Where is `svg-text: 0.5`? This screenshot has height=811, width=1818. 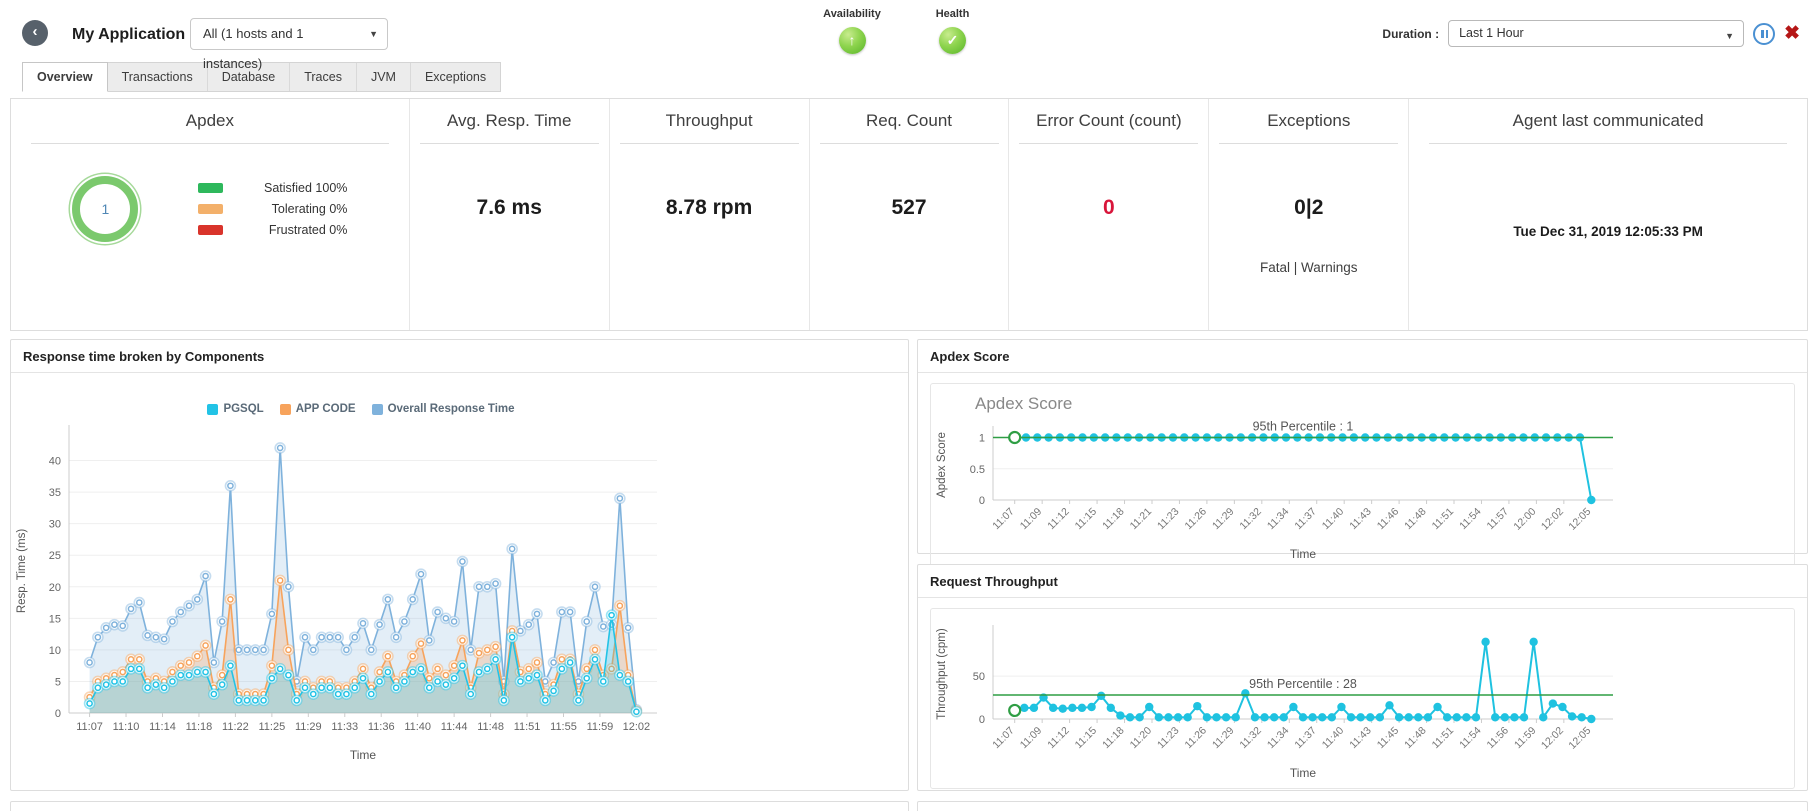
svg-text: 0.5 is located at coordinates (977, 470).